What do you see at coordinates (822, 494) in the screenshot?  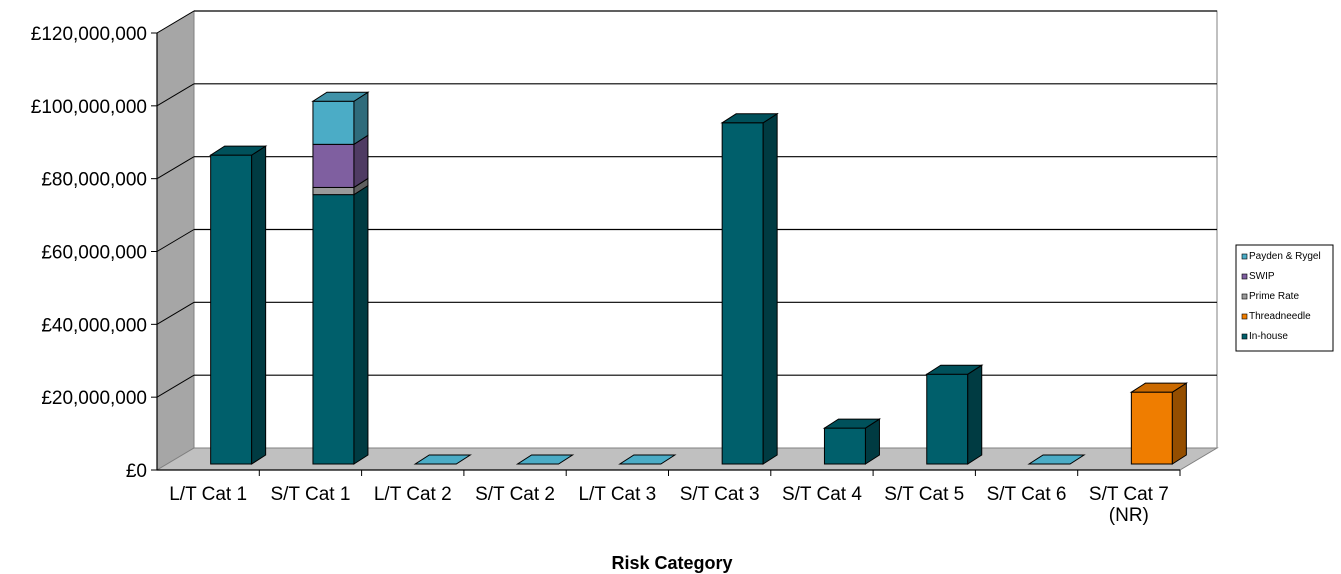 I see `x-tick-label: S/T Cat 4` at bounding box center [822, 494].